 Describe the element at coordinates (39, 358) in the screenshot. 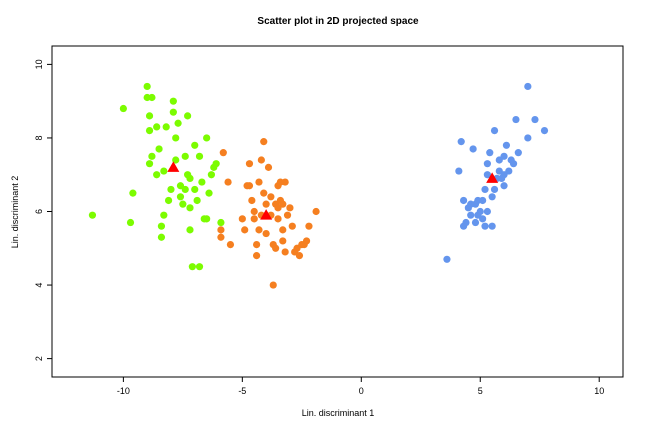

I see `y-tick-label: 2` at that location.